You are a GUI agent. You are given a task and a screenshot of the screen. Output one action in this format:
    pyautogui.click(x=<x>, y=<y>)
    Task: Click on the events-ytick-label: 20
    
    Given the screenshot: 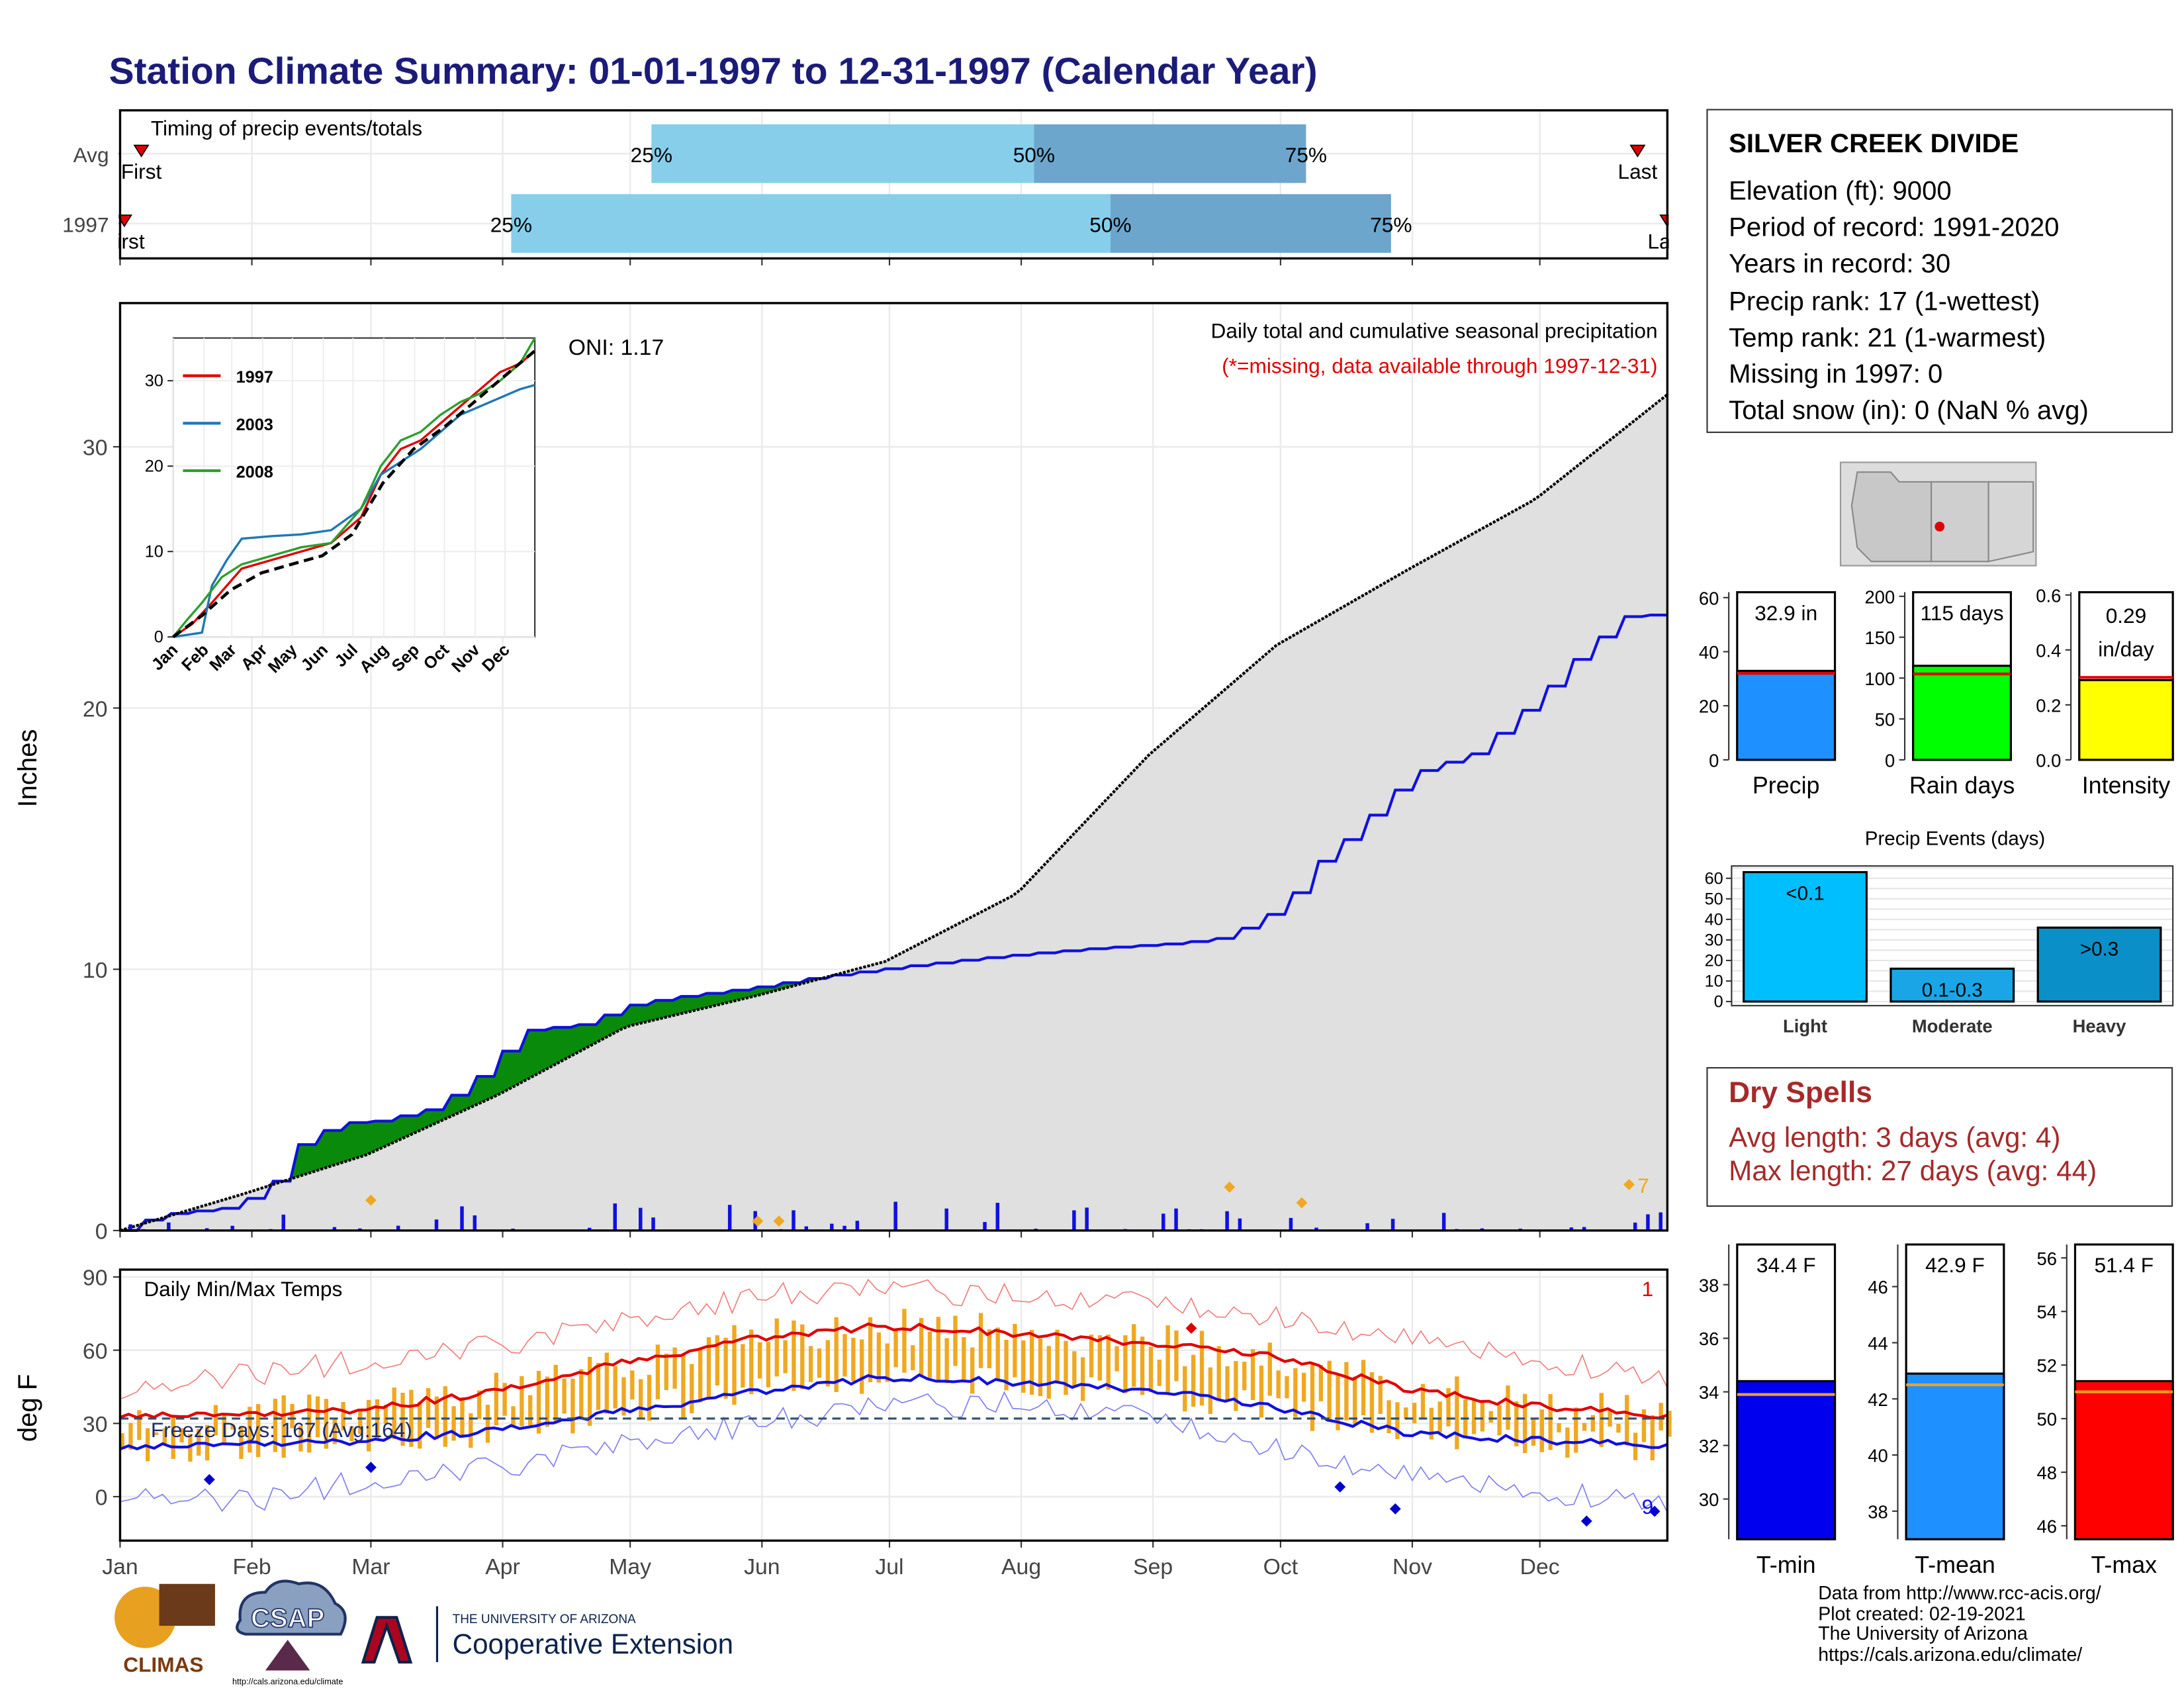 What is the action you would take?
    pyautogui.click(x=1714, y=960)
    